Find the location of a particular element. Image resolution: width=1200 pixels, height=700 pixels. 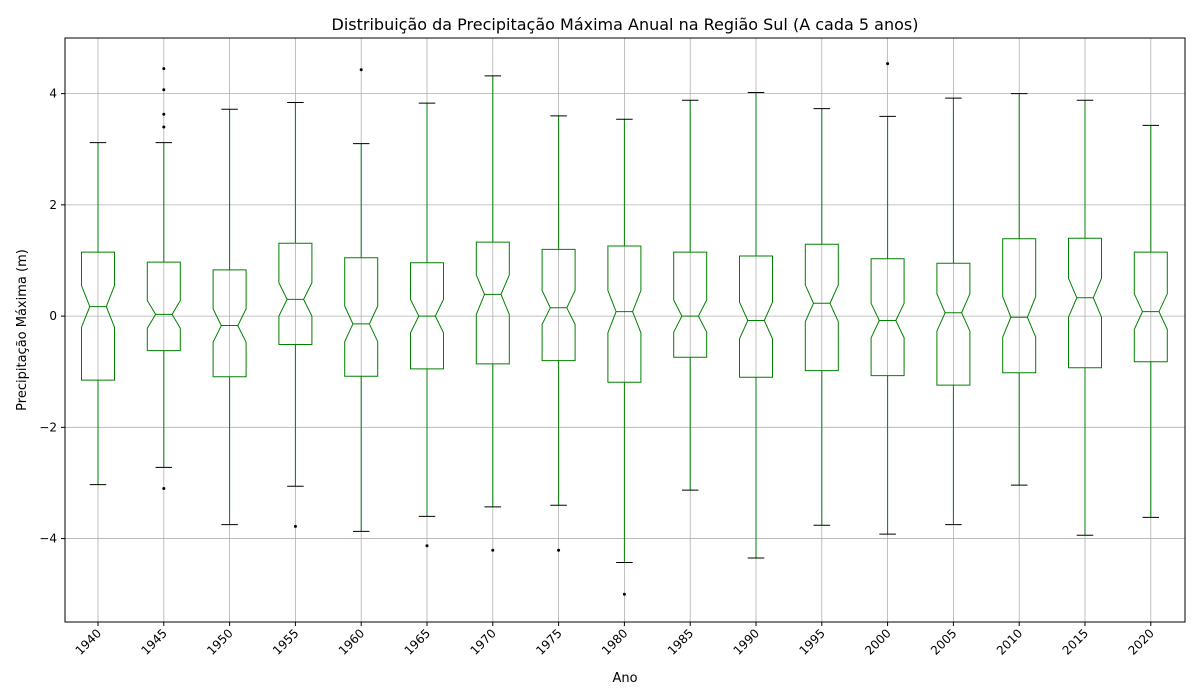

box-1965 is located at coordinates (427, 325).